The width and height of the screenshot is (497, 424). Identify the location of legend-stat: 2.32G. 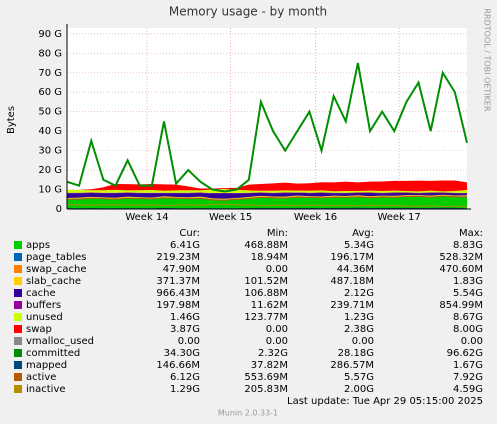
(273, 353).